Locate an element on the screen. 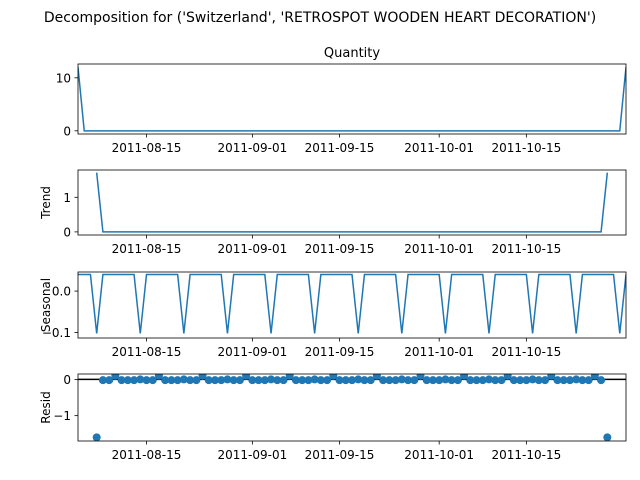 Image resolution: width=640 pixels, height=480 pixels. seasonal-x-tick-label: 2011-10-01 is located at coordinates (439, 352).